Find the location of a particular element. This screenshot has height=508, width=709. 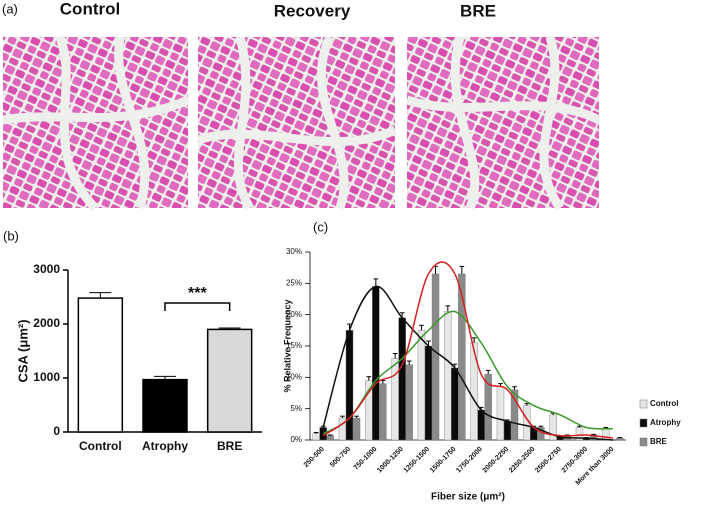

y-tick-label: 1000 is located at coordinates (46, 377).